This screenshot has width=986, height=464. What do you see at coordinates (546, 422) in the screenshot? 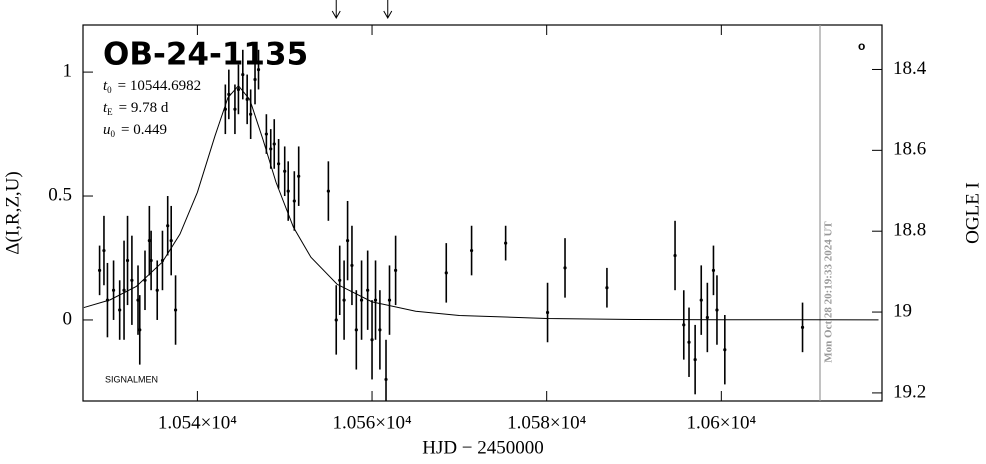
I see `x-tick-label: 1.058×10⁴` at bounding box center [546, 422].